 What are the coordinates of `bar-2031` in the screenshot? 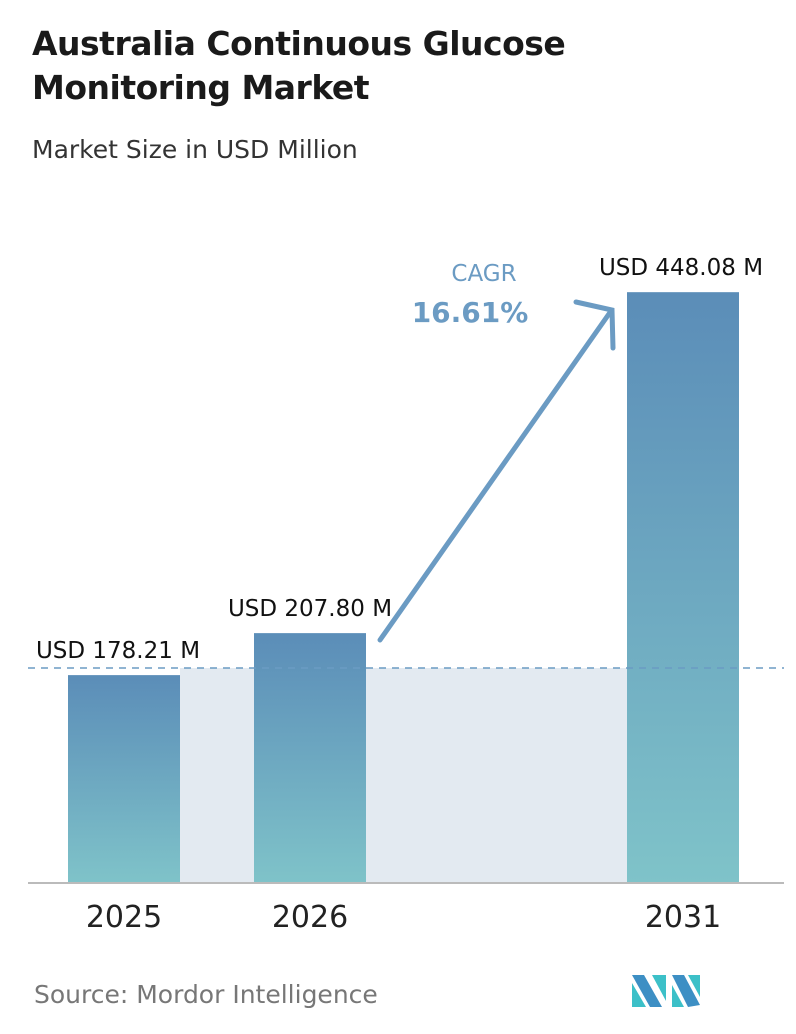 It's located at (683, 588).